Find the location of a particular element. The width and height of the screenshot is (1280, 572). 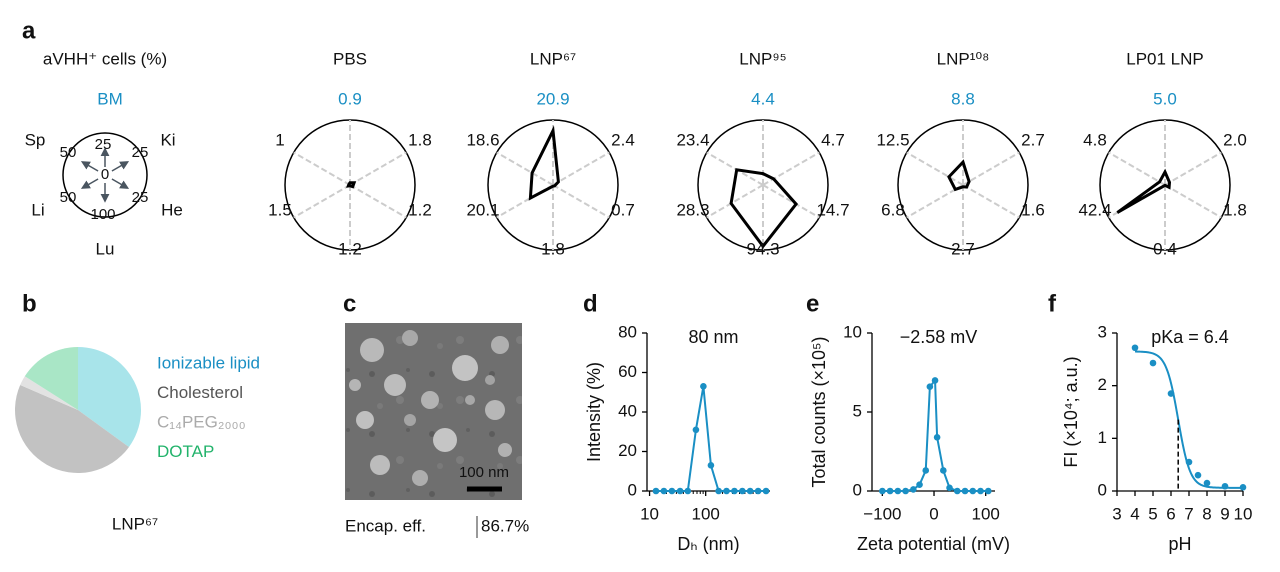

panel-letter: a is located at coordinates (29, 30).